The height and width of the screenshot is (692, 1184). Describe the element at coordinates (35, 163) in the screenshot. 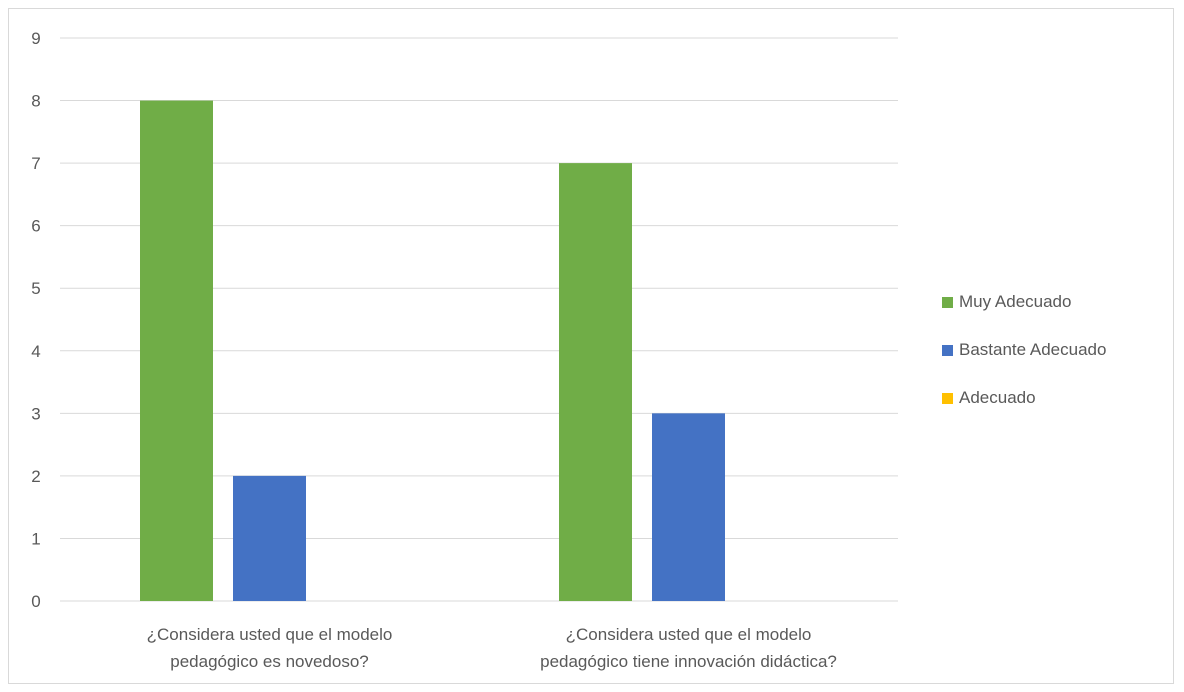

I see `y-tick-label: 7` at that location.